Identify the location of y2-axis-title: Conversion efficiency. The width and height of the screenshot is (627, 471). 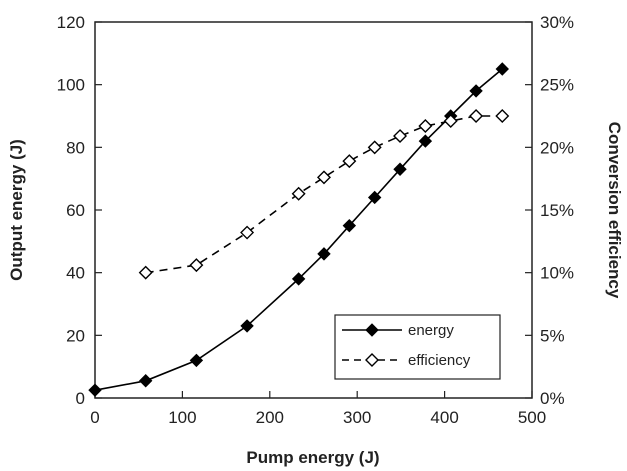
(614, 210).